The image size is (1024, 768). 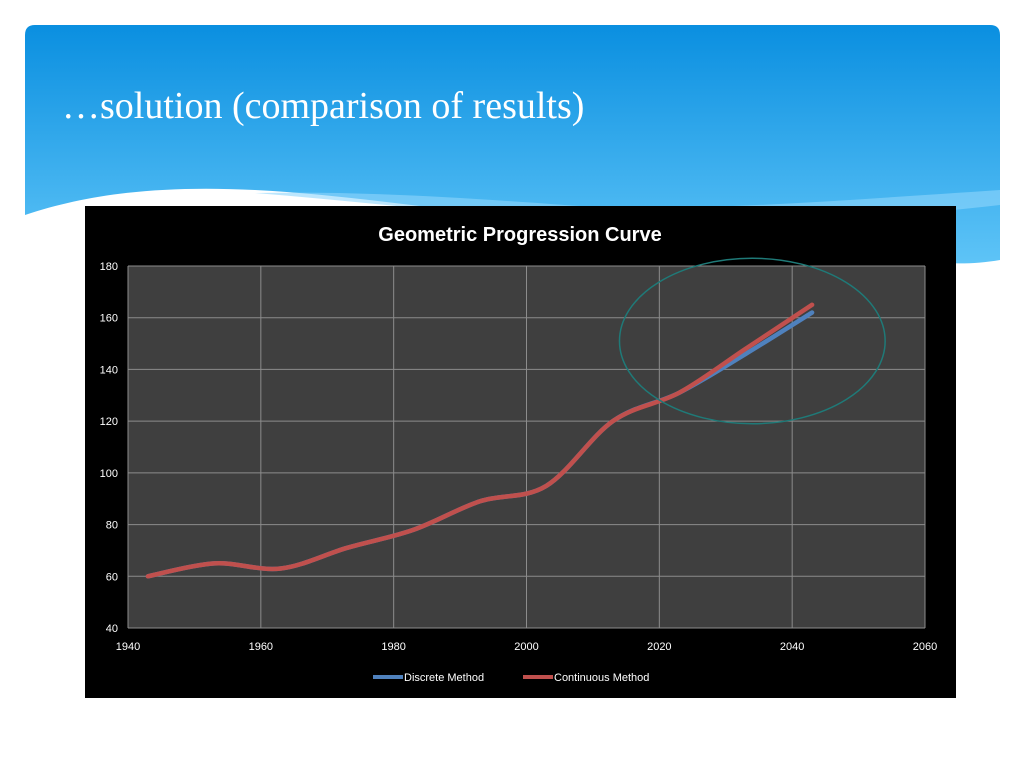 What do you see at coordinates (511, 678) in the screenshot?
I see `chart-legend: Discrete Method Continuous Method` at bounding box center [511, 678].